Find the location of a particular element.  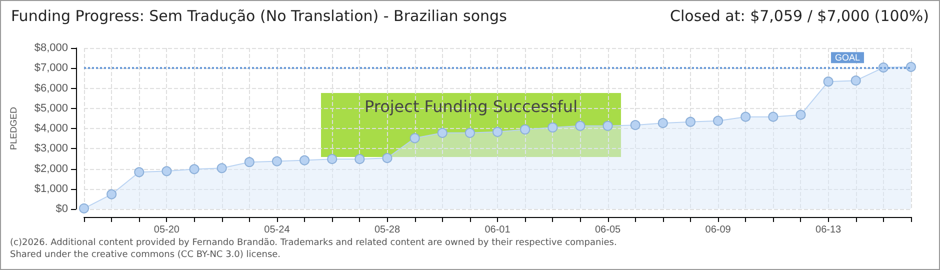

y-axis-title: PLEDGED is located at coordinates (13, 128).